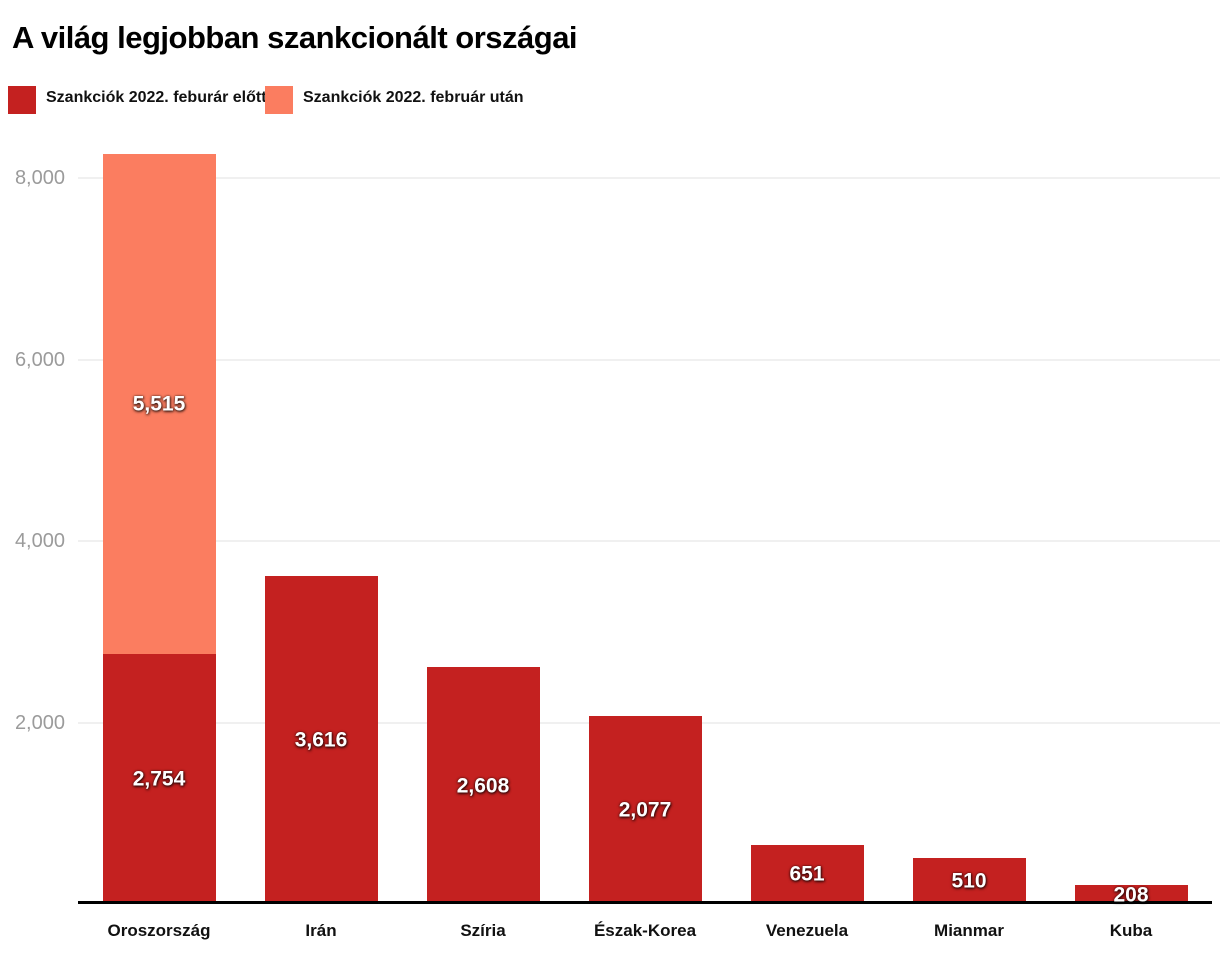  Describe the element at coordinates (483, 930) in the screenshot. I see `x-axis-label-sziria: Szíria` at that location.